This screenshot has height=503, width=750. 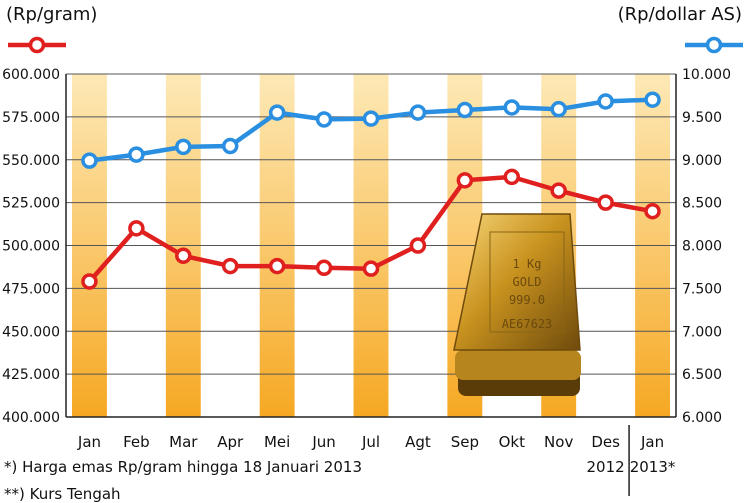 What do you see at coordinates (606, 467) in the screenshot?
I see `x-tick-year-label: 2012` at bounding box center [606, 467].